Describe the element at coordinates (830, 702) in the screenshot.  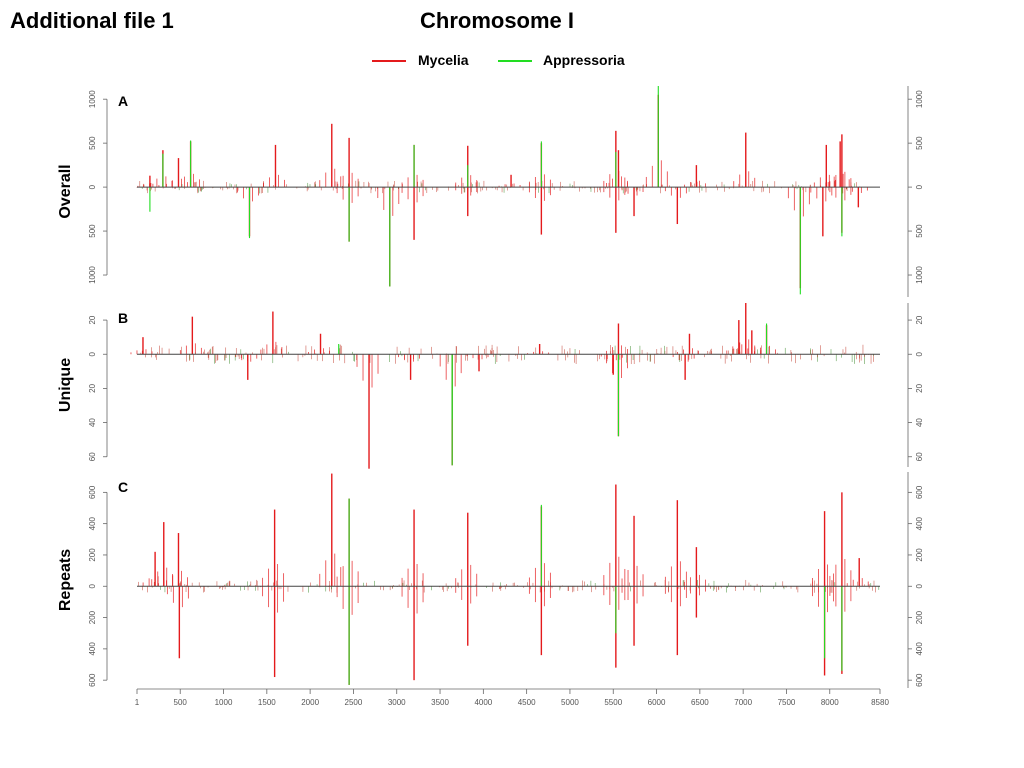
I see `x-tick-label: 8000` at that location.